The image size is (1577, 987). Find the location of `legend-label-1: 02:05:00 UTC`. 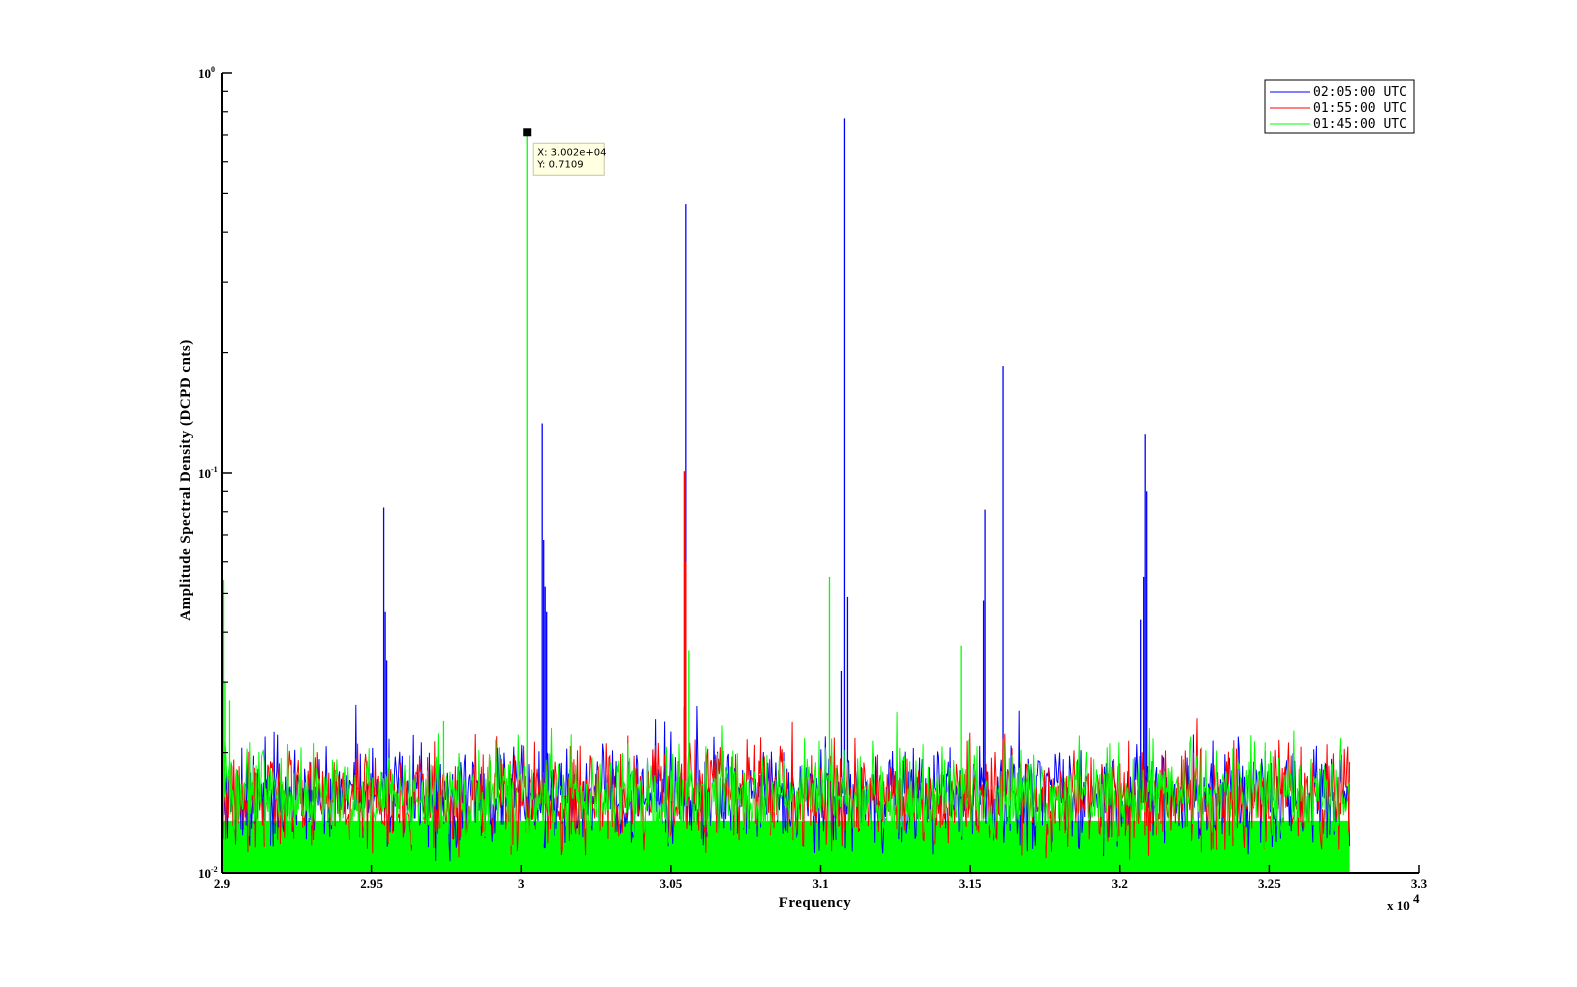

legend-label-1: 02:05:00 UTC is located at coordinates (1360, 92).